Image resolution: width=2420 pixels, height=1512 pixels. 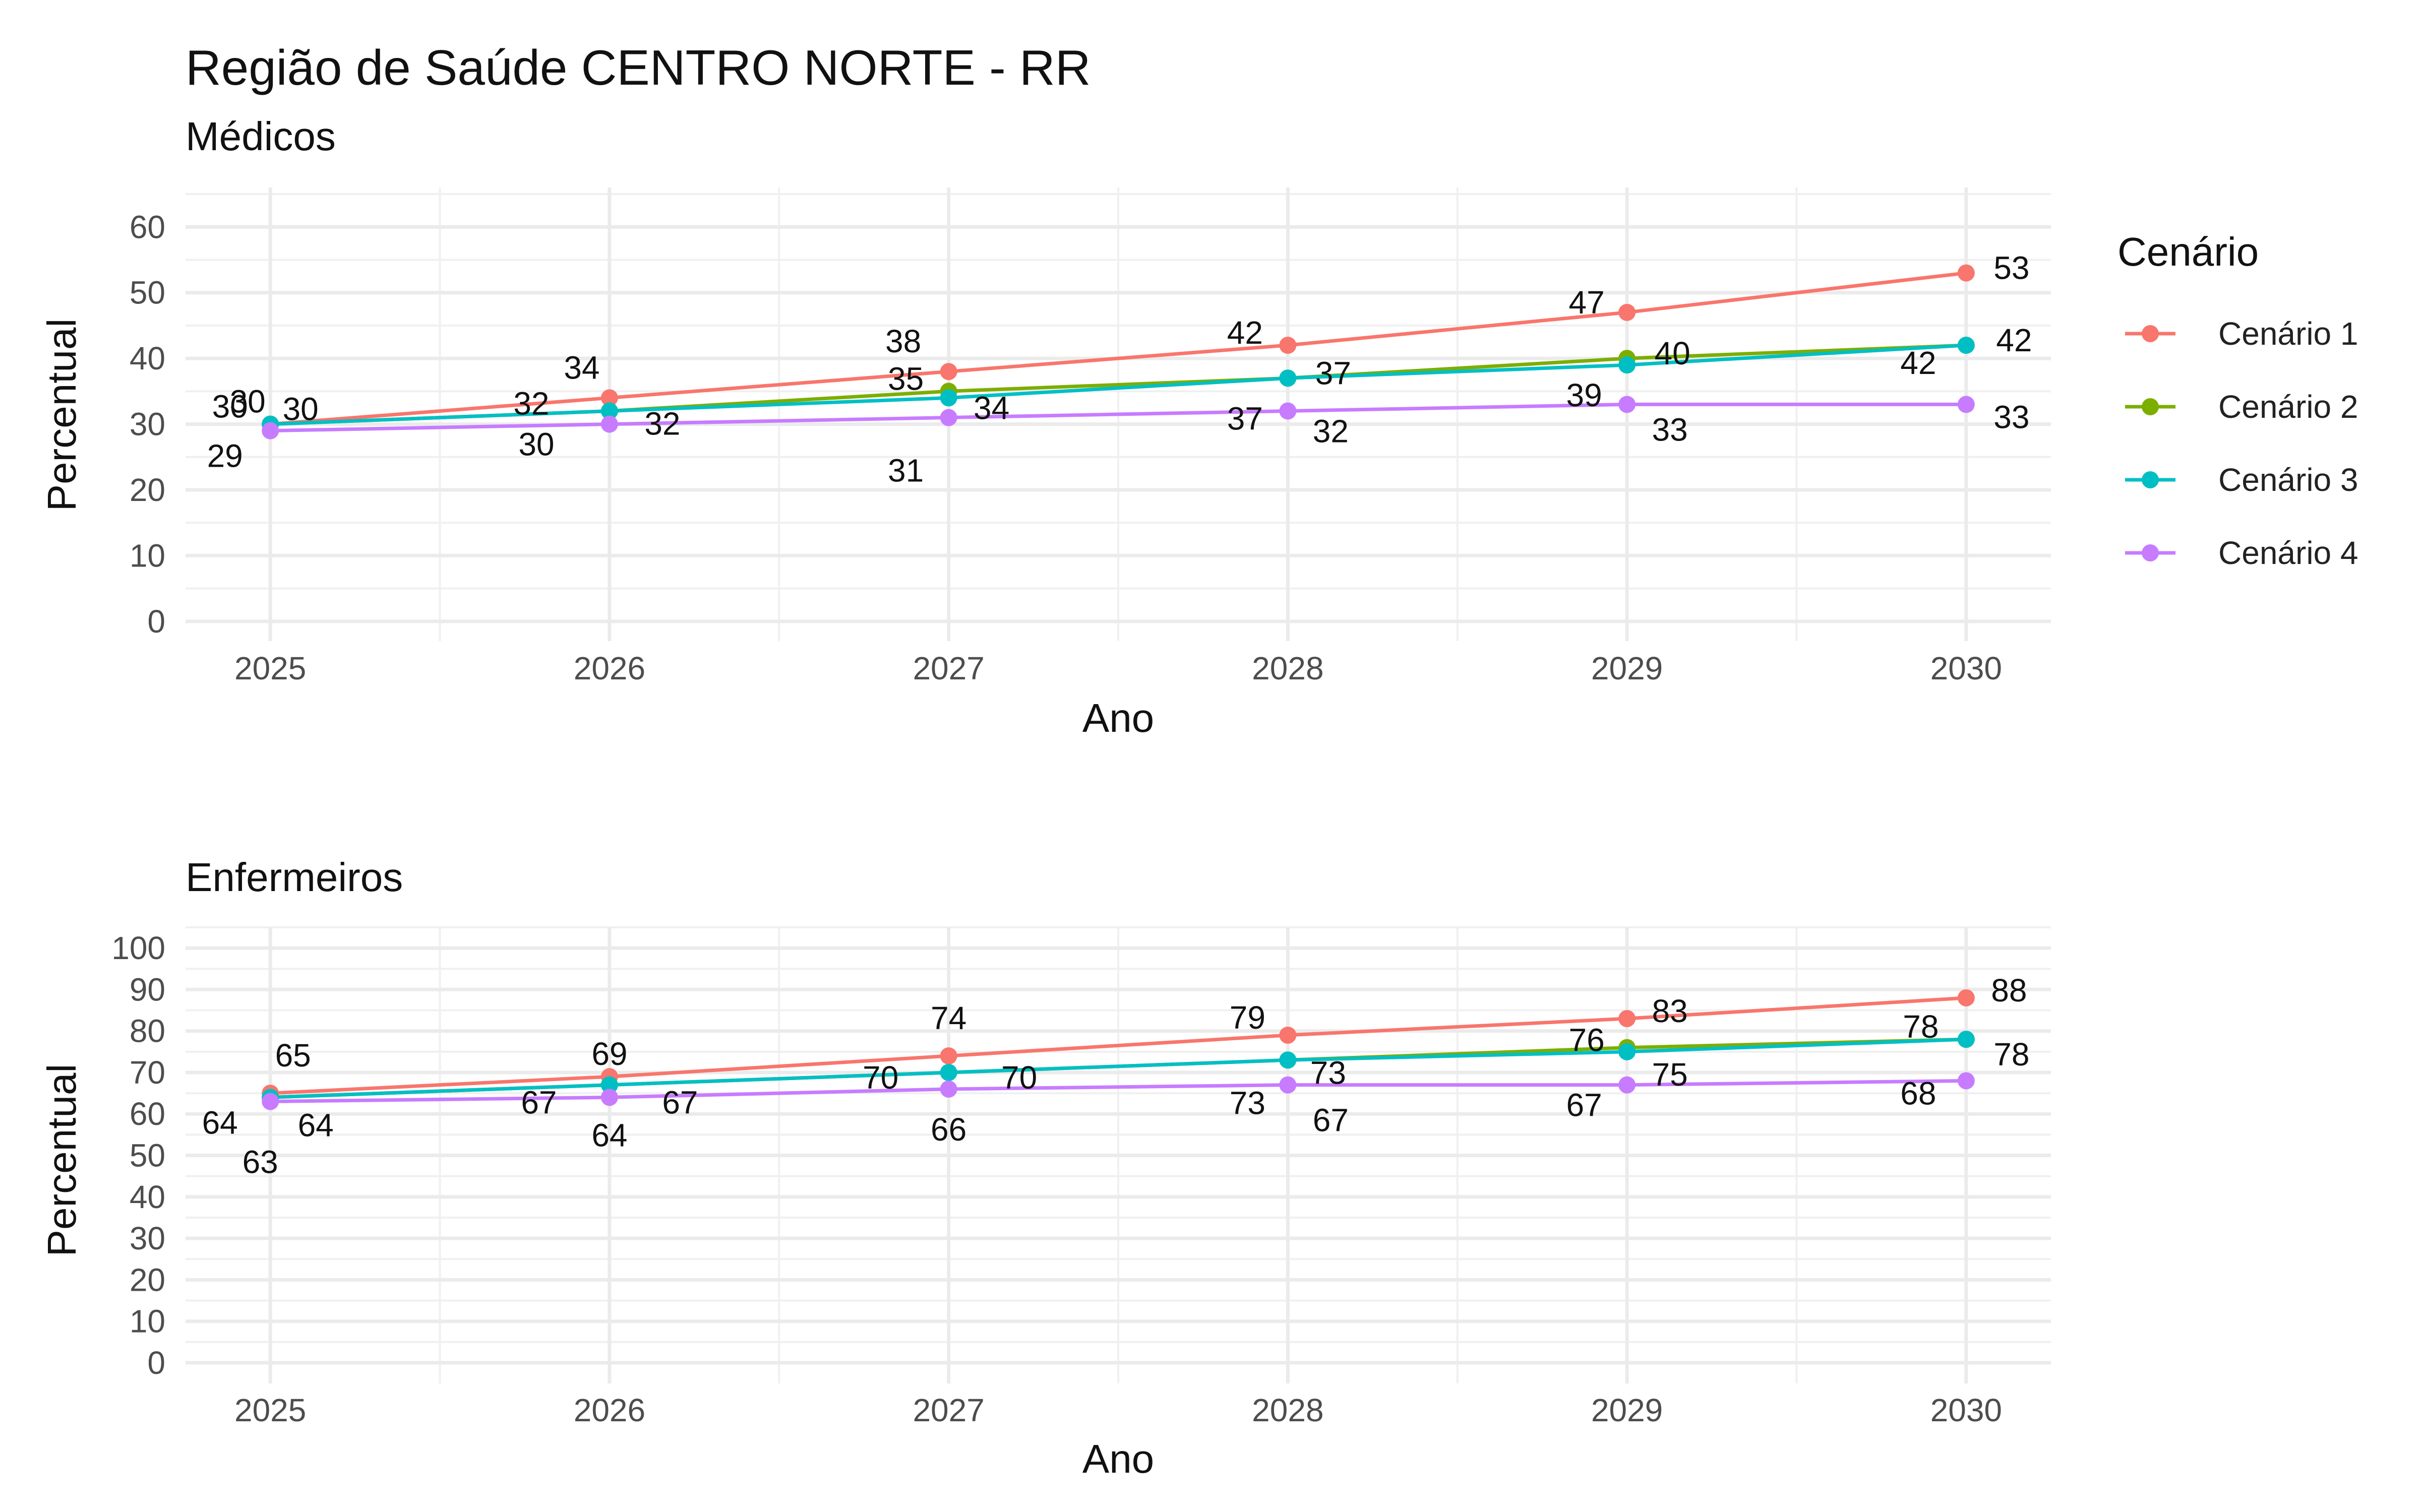 What do you see at coordinates (316, 1125) in the screenshot?
I see `data-label-cenario-3: 64` at bounding box center [316, 1125].